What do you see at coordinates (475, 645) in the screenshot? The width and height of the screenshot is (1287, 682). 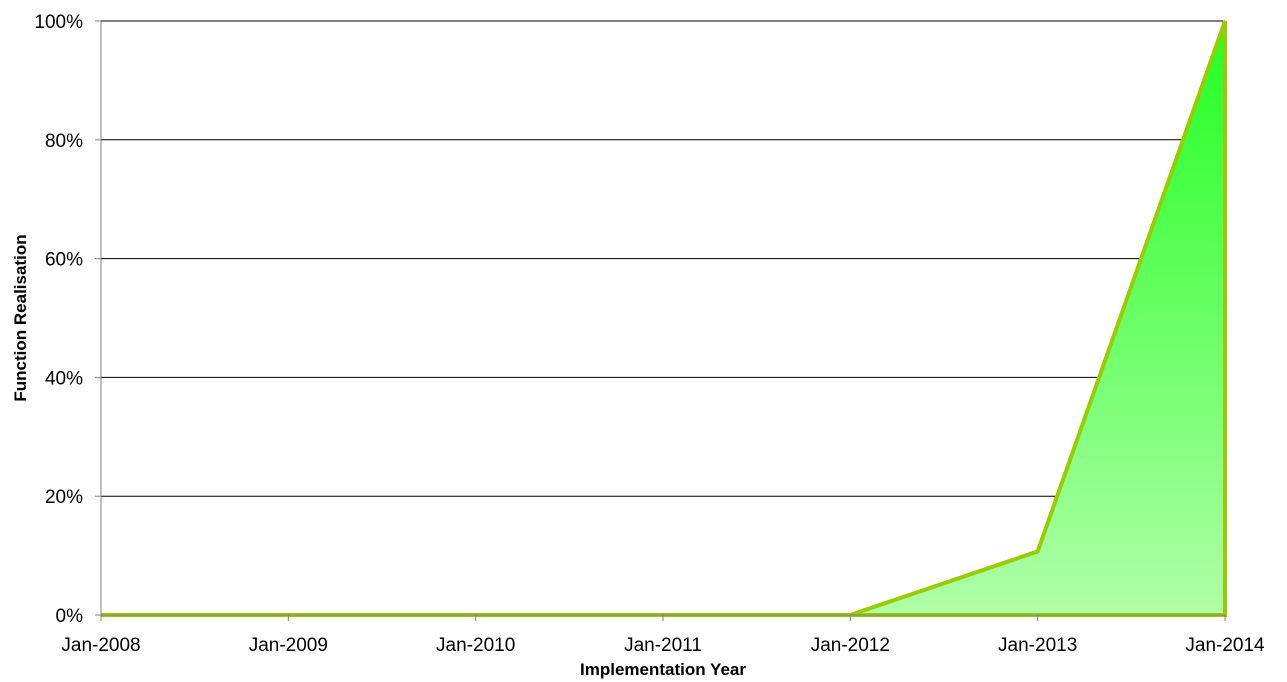 I see `x-tick-label: Jan-2010` at bounding box center [475, 645].